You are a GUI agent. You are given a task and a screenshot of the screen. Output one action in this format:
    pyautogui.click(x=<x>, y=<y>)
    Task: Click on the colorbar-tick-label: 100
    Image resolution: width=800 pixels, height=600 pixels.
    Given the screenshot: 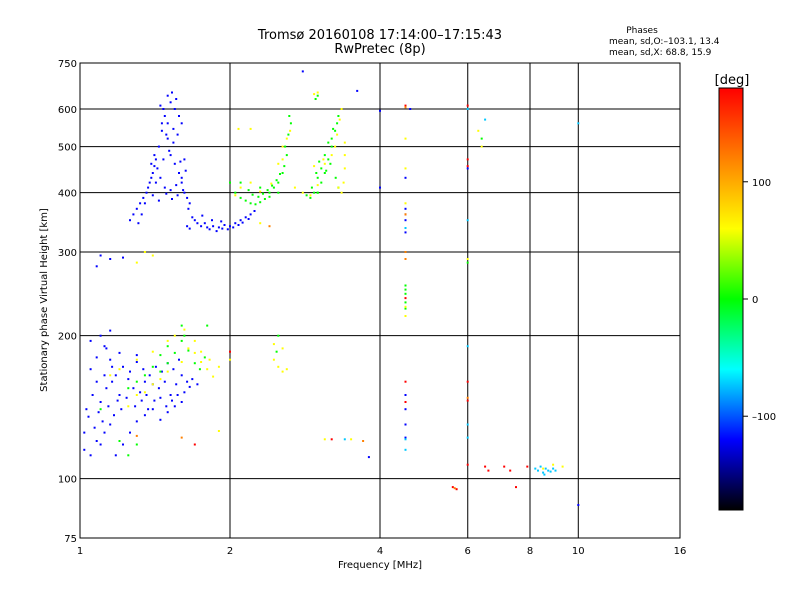 What is the action you would take?
    pyautogui.click(x=761, y=183)
    